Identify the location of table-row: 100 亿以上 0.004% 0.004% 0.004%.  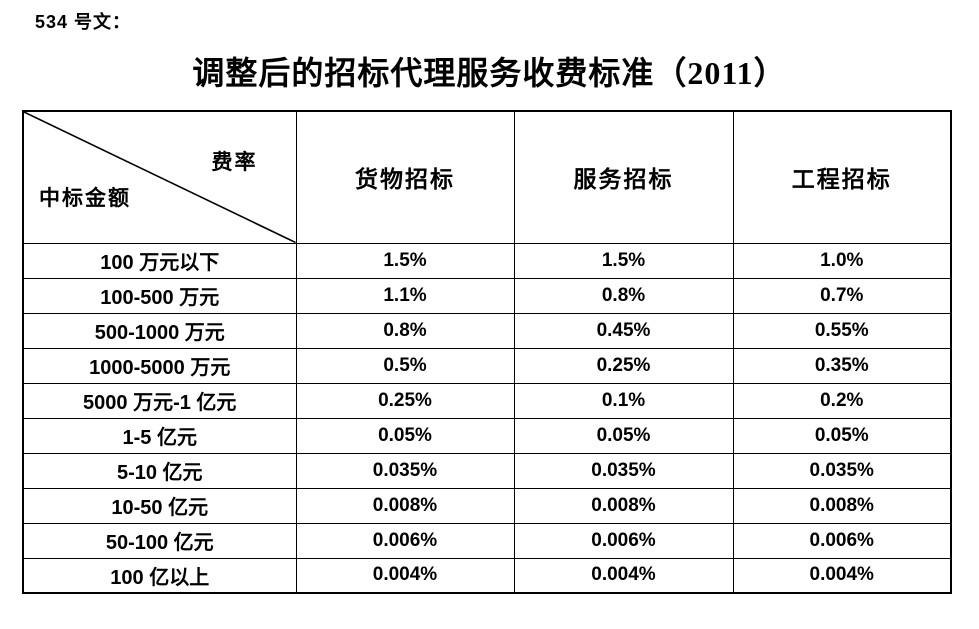
(487, 575).